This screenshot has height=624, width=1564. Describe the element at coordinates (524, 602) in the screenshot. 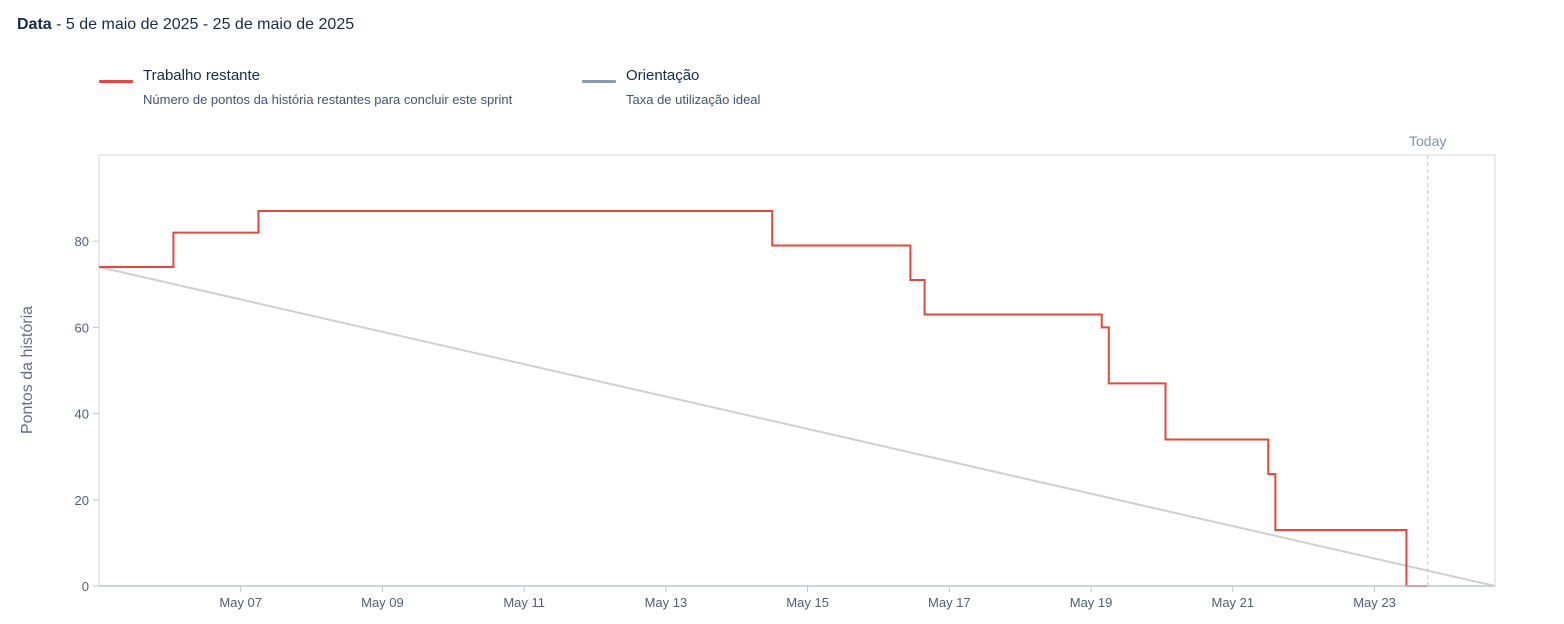

I see `x-tick-label: May 11` at that location.